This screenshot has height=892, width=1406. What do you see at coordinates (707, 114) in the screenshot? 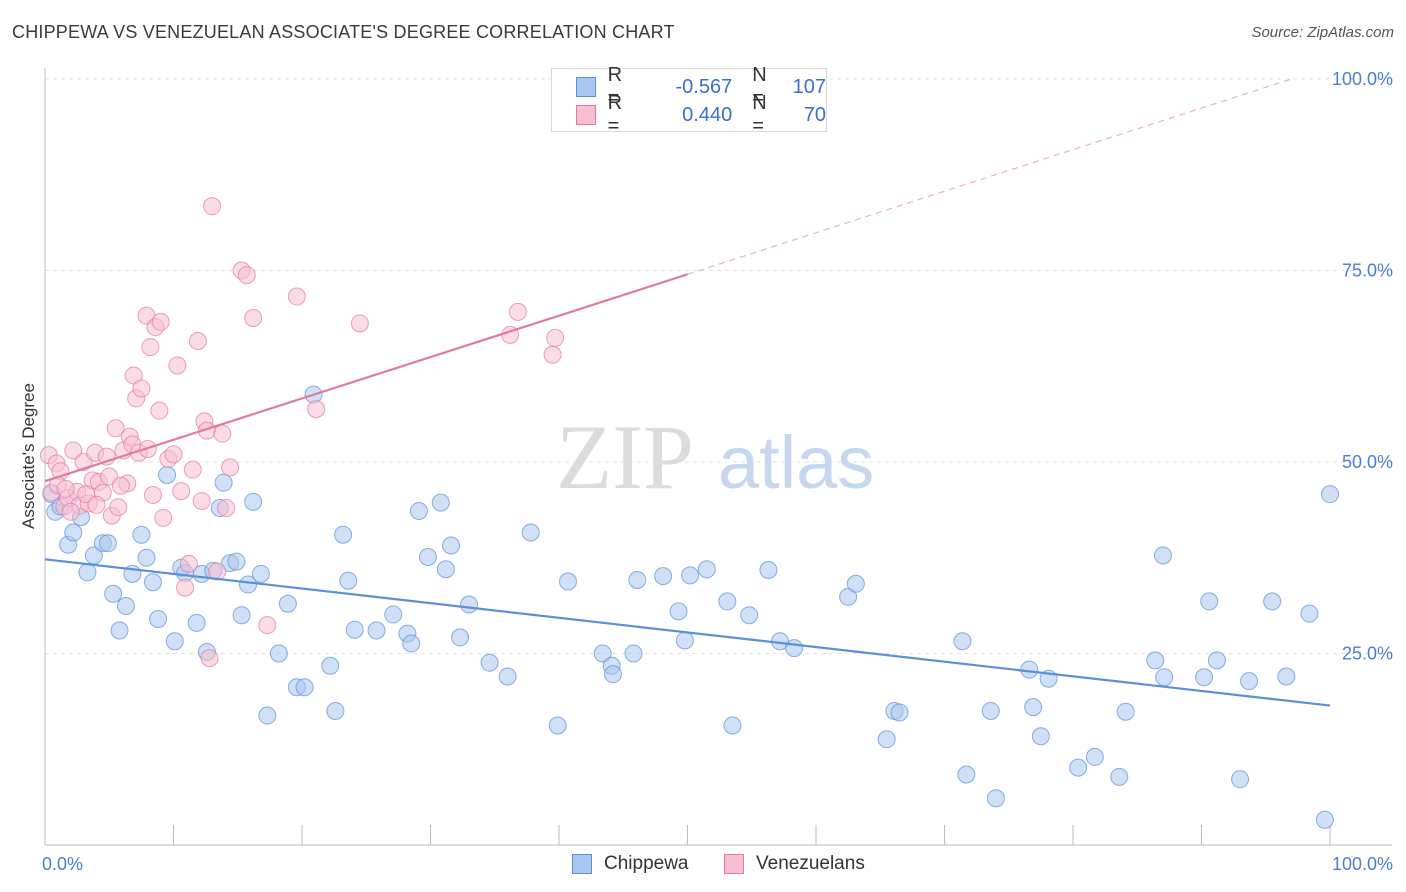
I see `legend-r-value: 0.440` at bounding box center [707, 114].